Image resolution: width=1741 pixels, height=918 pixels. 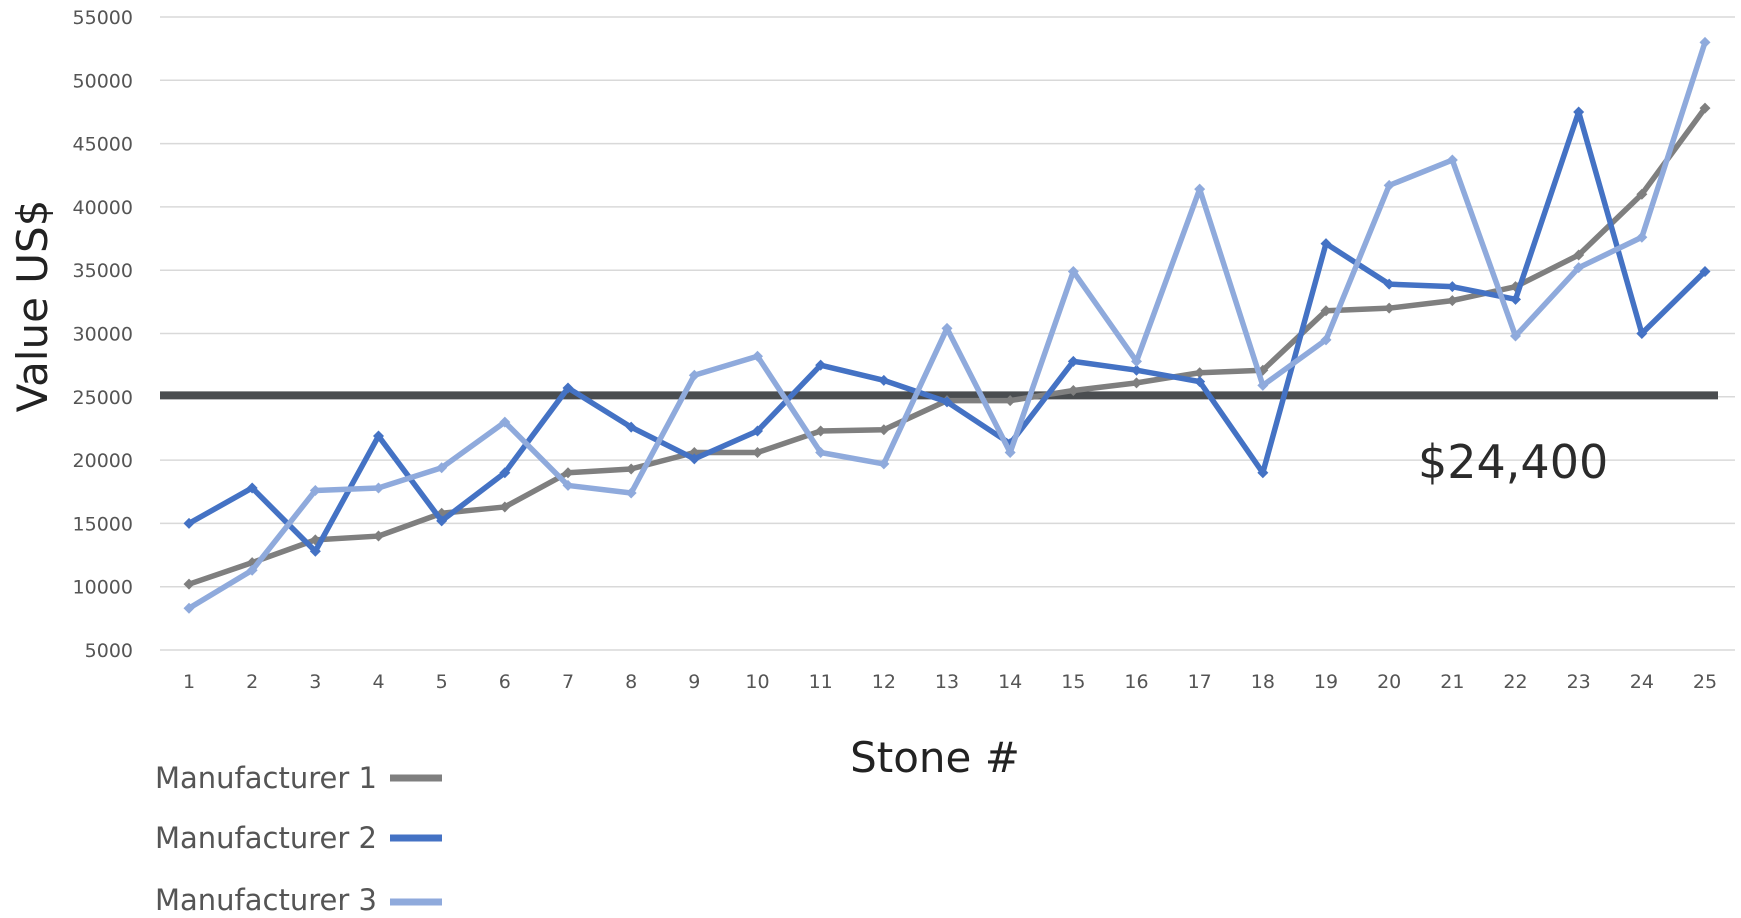 I want to click on x-tick-label: 21, so click(x=1452, y=682).